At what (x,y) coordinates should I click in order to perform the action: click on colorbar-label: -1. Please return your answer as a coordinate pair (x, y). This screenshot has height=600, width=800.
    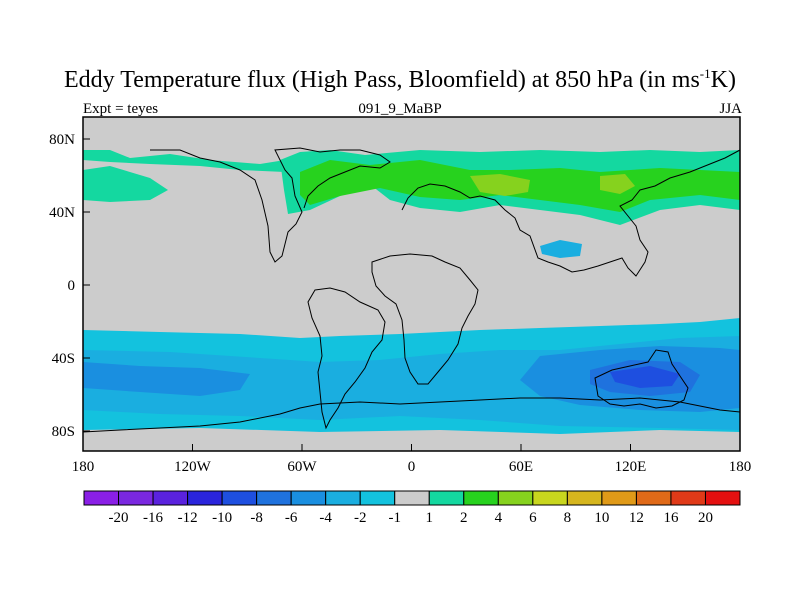
    Looking at the image, I should click on (394, 518).